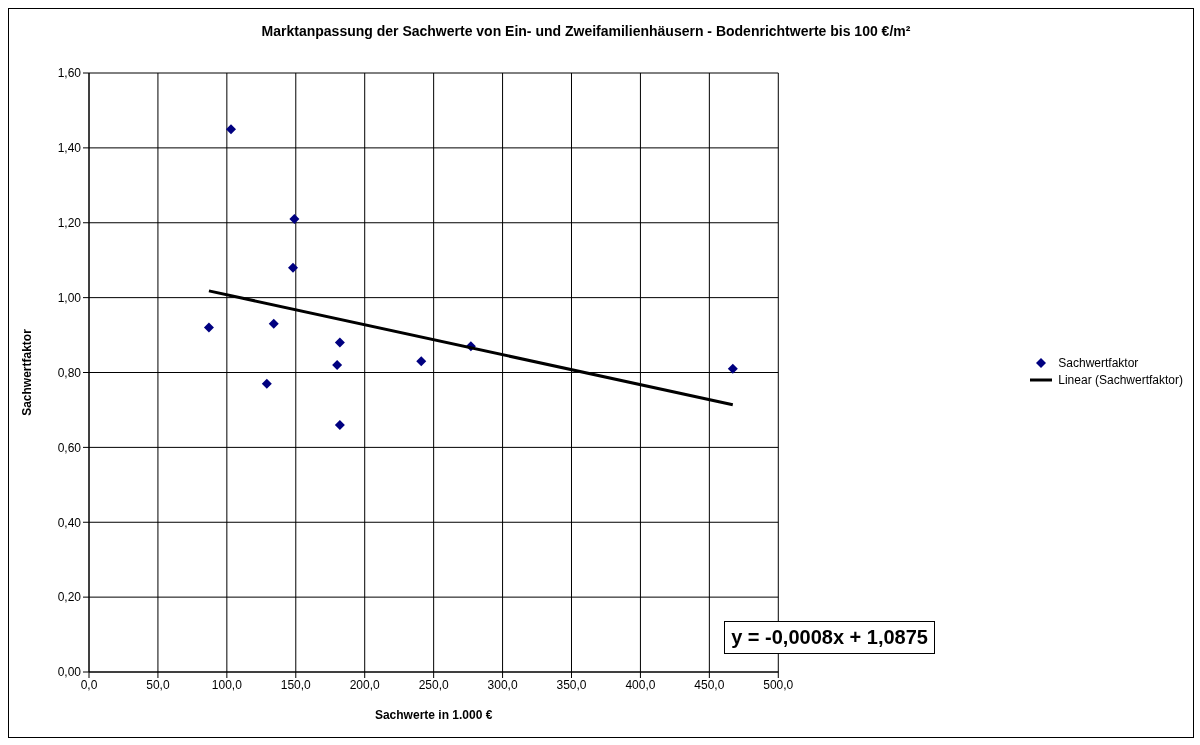 Image resolution: width=1200 pixels, height=745 pixels. I want to click on x-tick-label: 0,0, so click(89, 684).